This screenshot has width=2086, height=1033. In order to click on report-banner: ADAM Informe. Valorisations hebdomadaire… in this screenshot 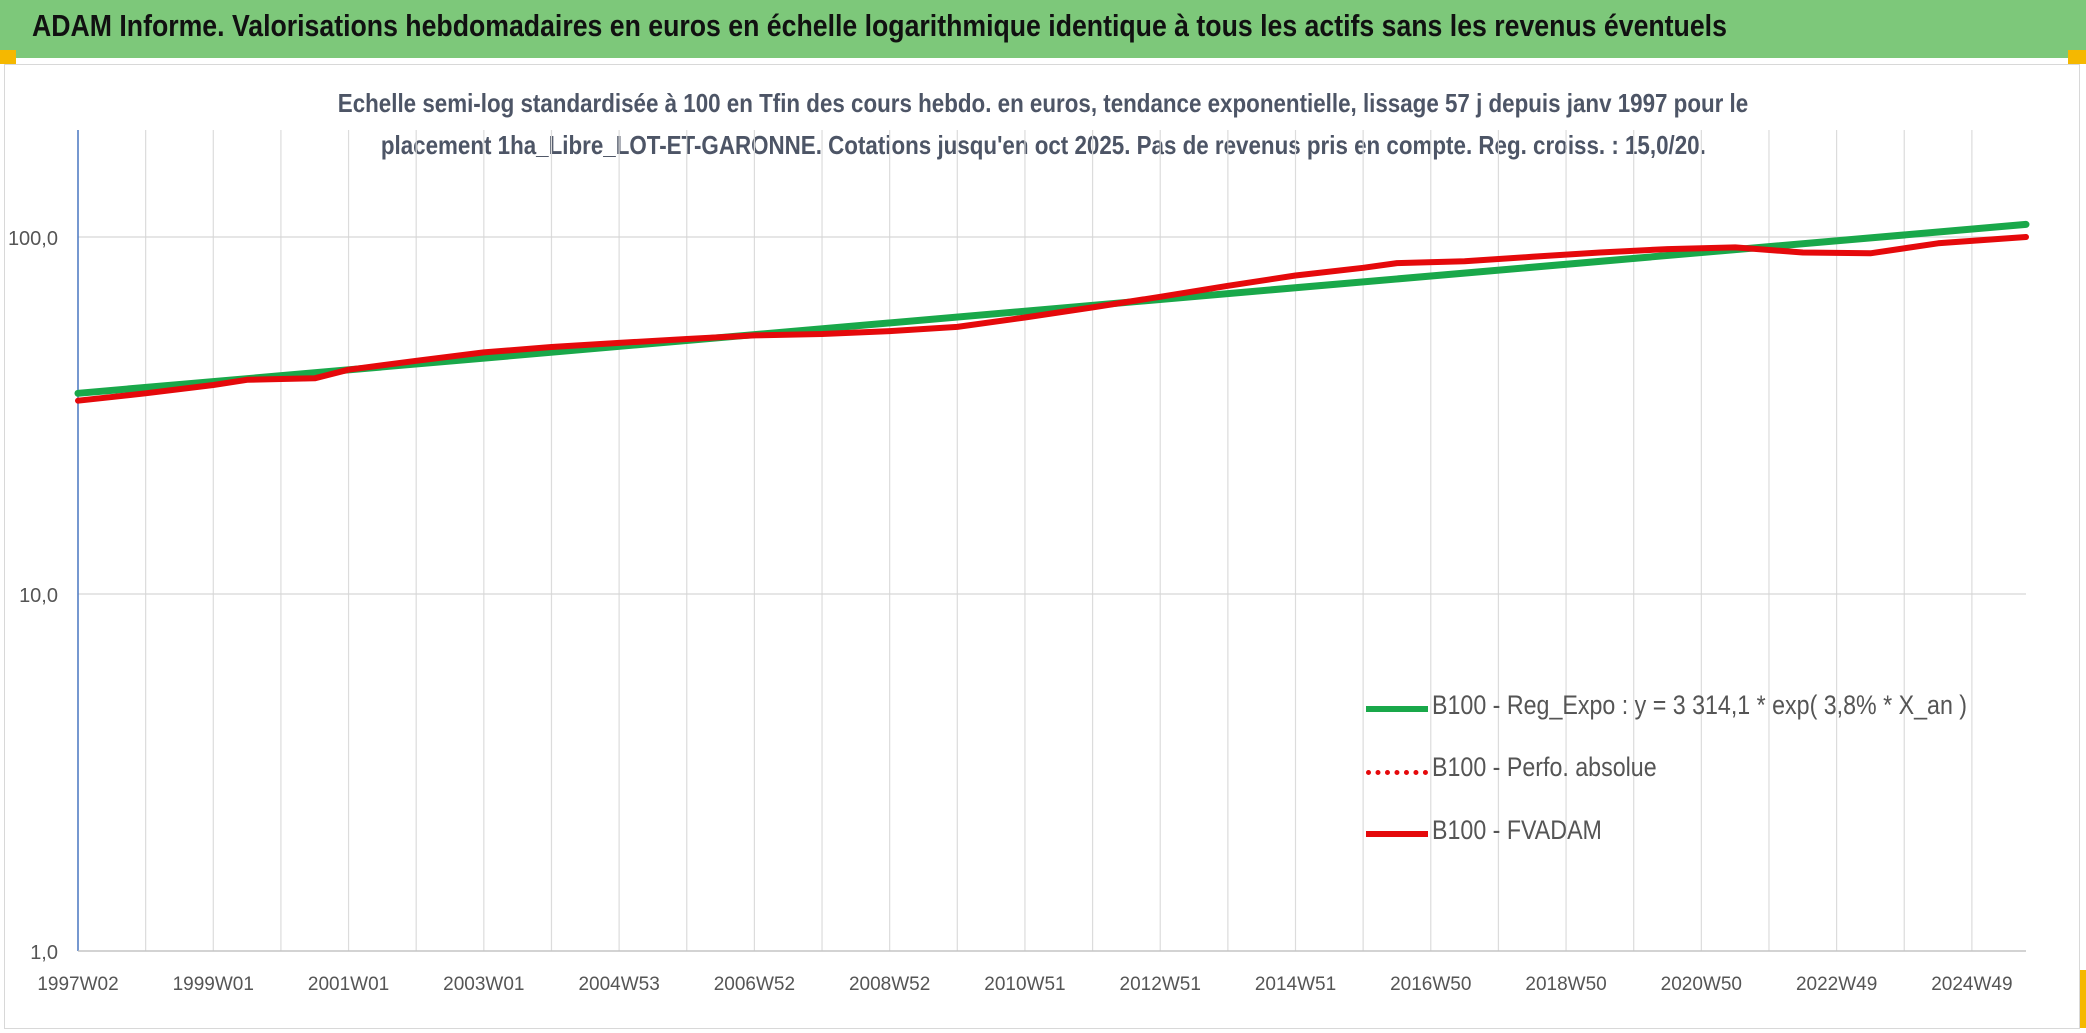, I will do `click(1043, 29)`.